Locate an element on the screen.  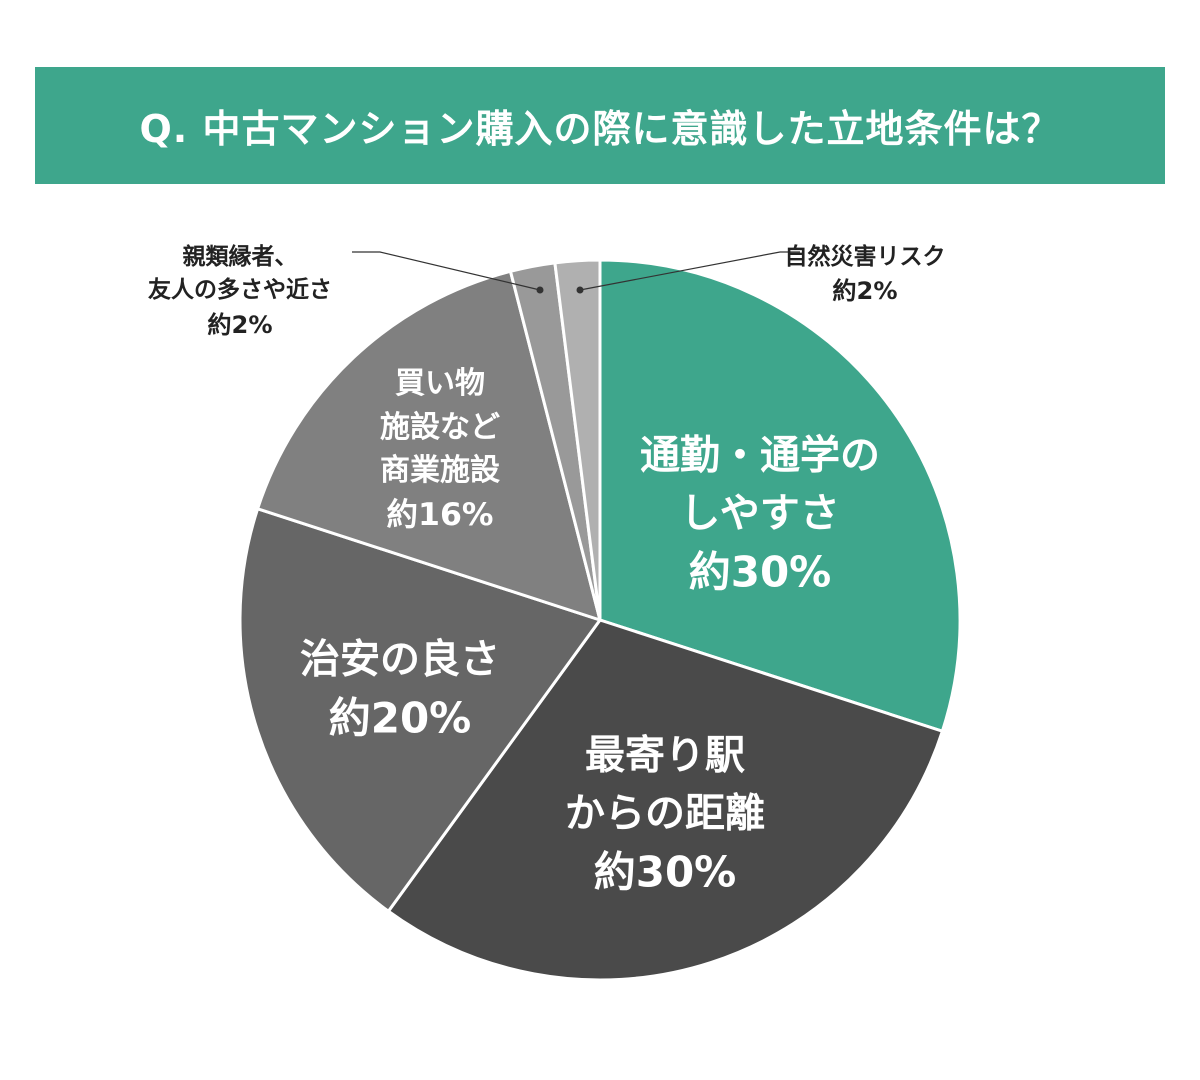
slice-label: 最寄り駅 からの距離約30% is located at coordinates (665, 815).